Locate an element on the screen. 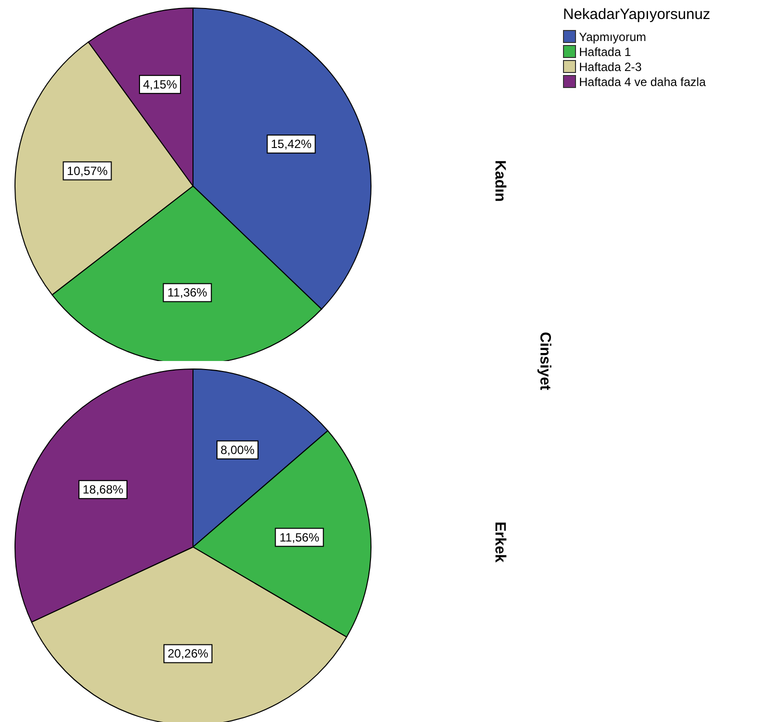 The image size is (765, 722). legend-label: Haftada 2-3 is located at coordinates (610, 67).